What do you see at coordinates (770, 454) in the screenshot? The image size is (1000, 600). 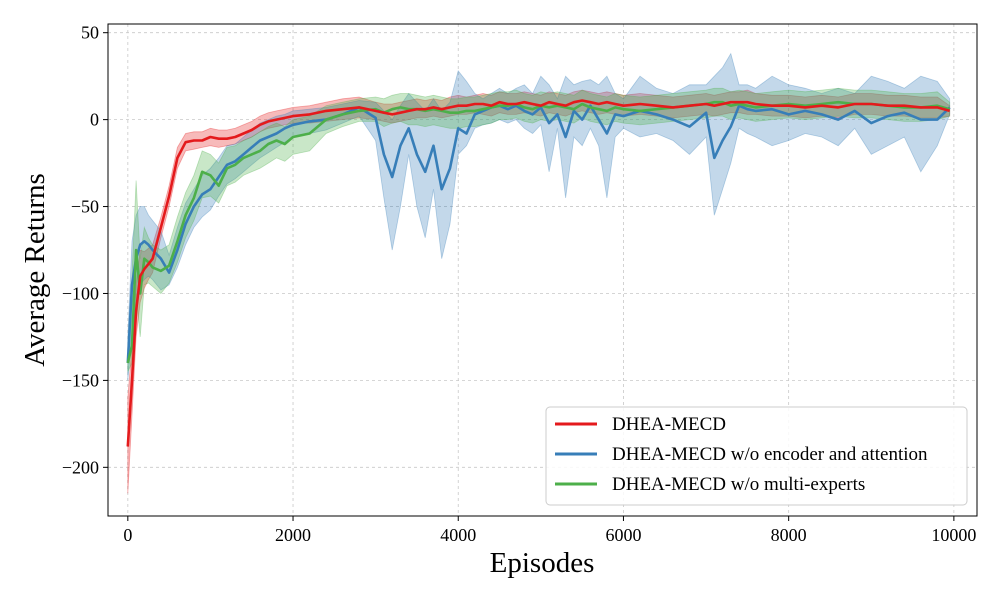 I see `legend-label-2: DHEA-MECD w/o encoder and attention` at bounding box center [770, 454].